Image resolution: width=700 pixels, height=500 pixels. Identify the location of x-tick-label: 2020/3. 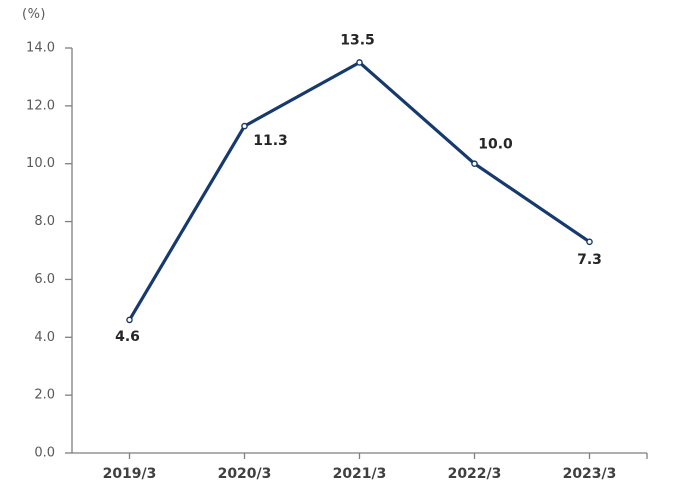
(245, 474).